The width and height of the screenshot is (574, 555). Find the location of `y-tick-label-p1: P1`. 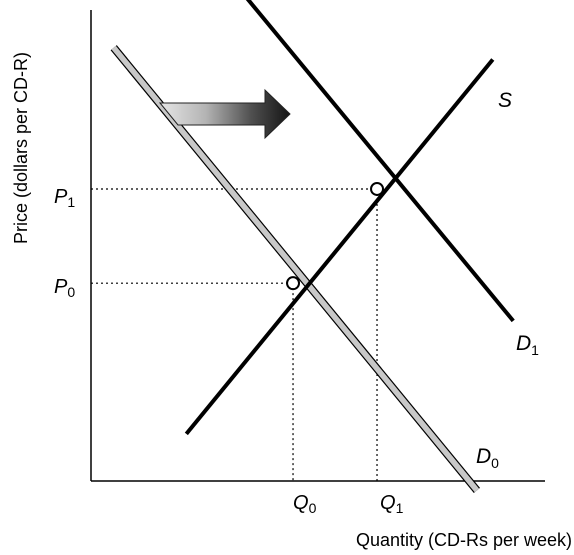

y-tick-label-p1: P1 is located at coordinates (64, 198).